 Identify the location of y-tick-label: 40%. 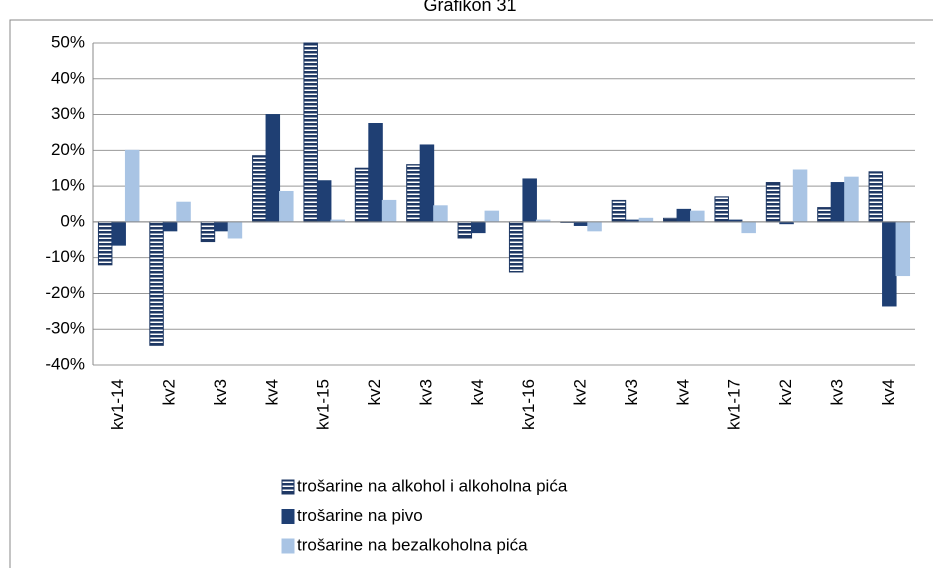
(68, 77).